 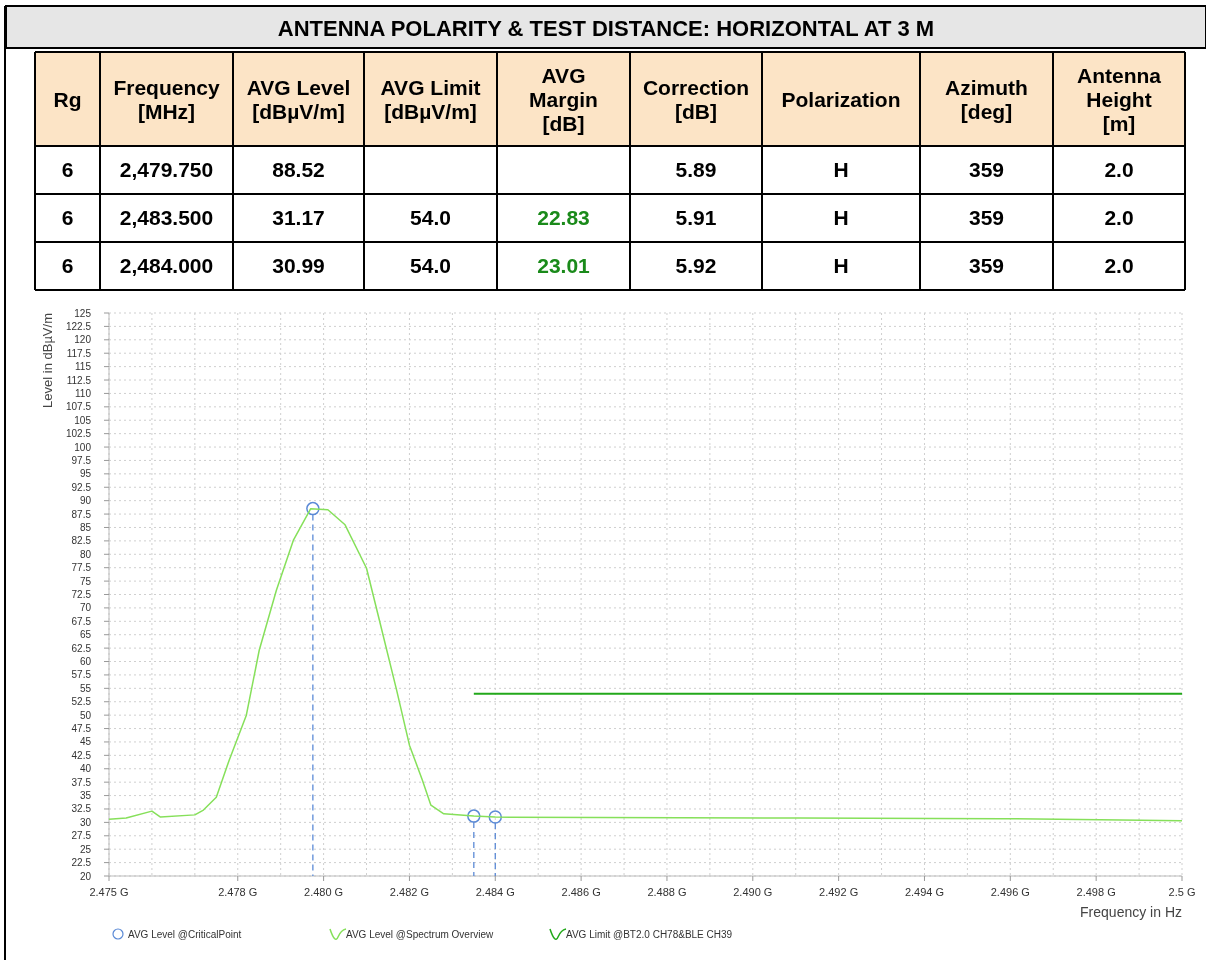 What do you see at coordinates (109, 892) in the screenshot?
I see `x-tick-label: 2.475 G` at bounding box center [109, 892].